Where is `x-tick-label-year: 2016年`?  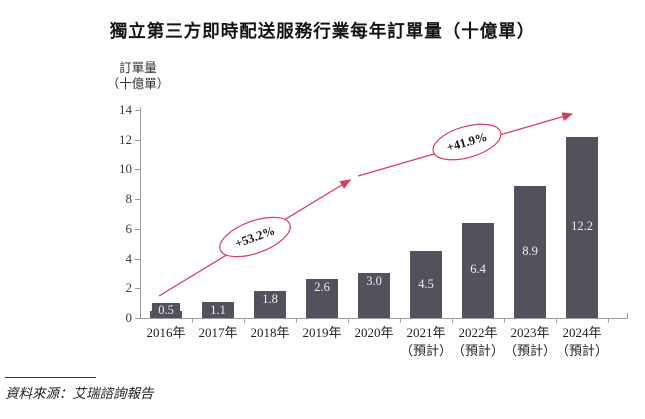 x-tick-label-year: 2016年 is located at coordinates (166, 332).